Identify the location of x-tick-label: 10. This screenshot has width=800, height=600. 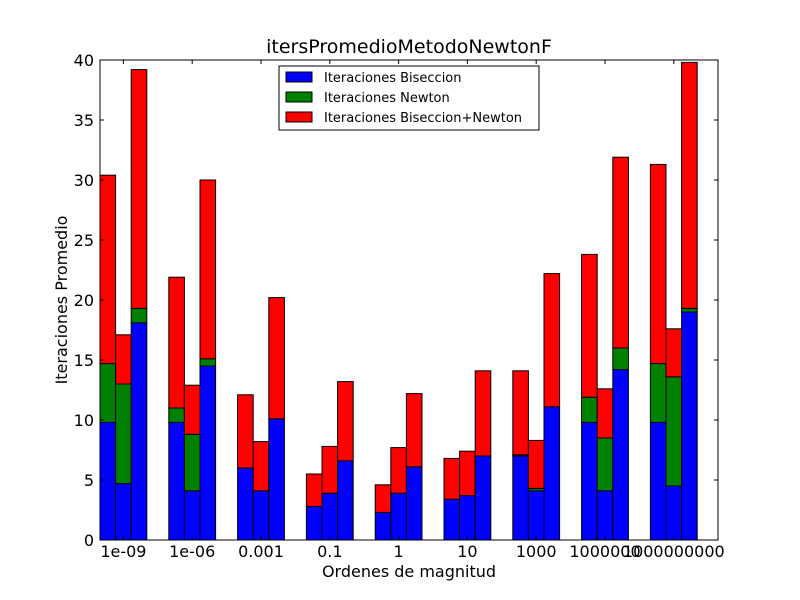
(467, 551).